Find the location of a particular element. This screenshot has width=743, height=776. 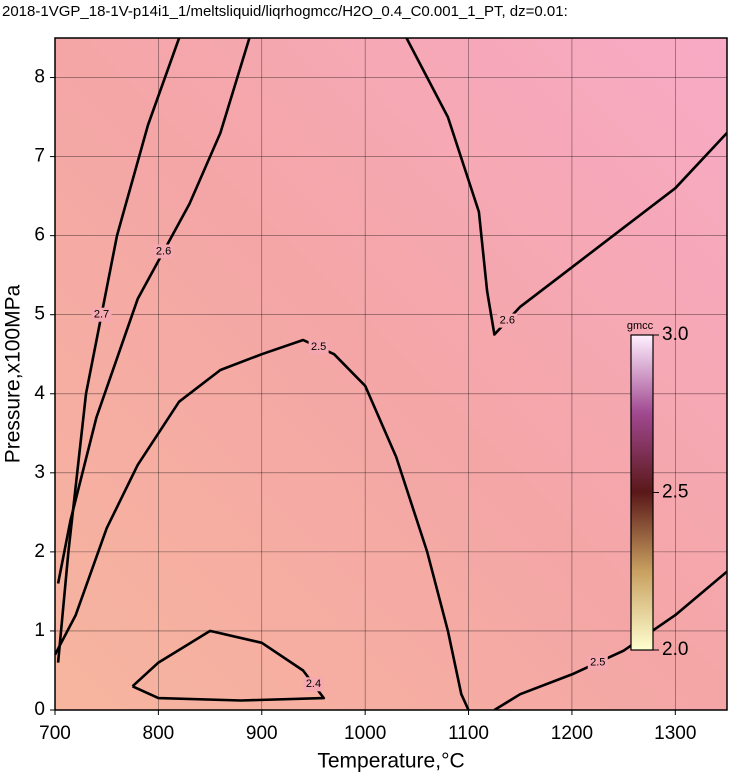

y-tick-label: 0 is located at coordinates (39, 709).